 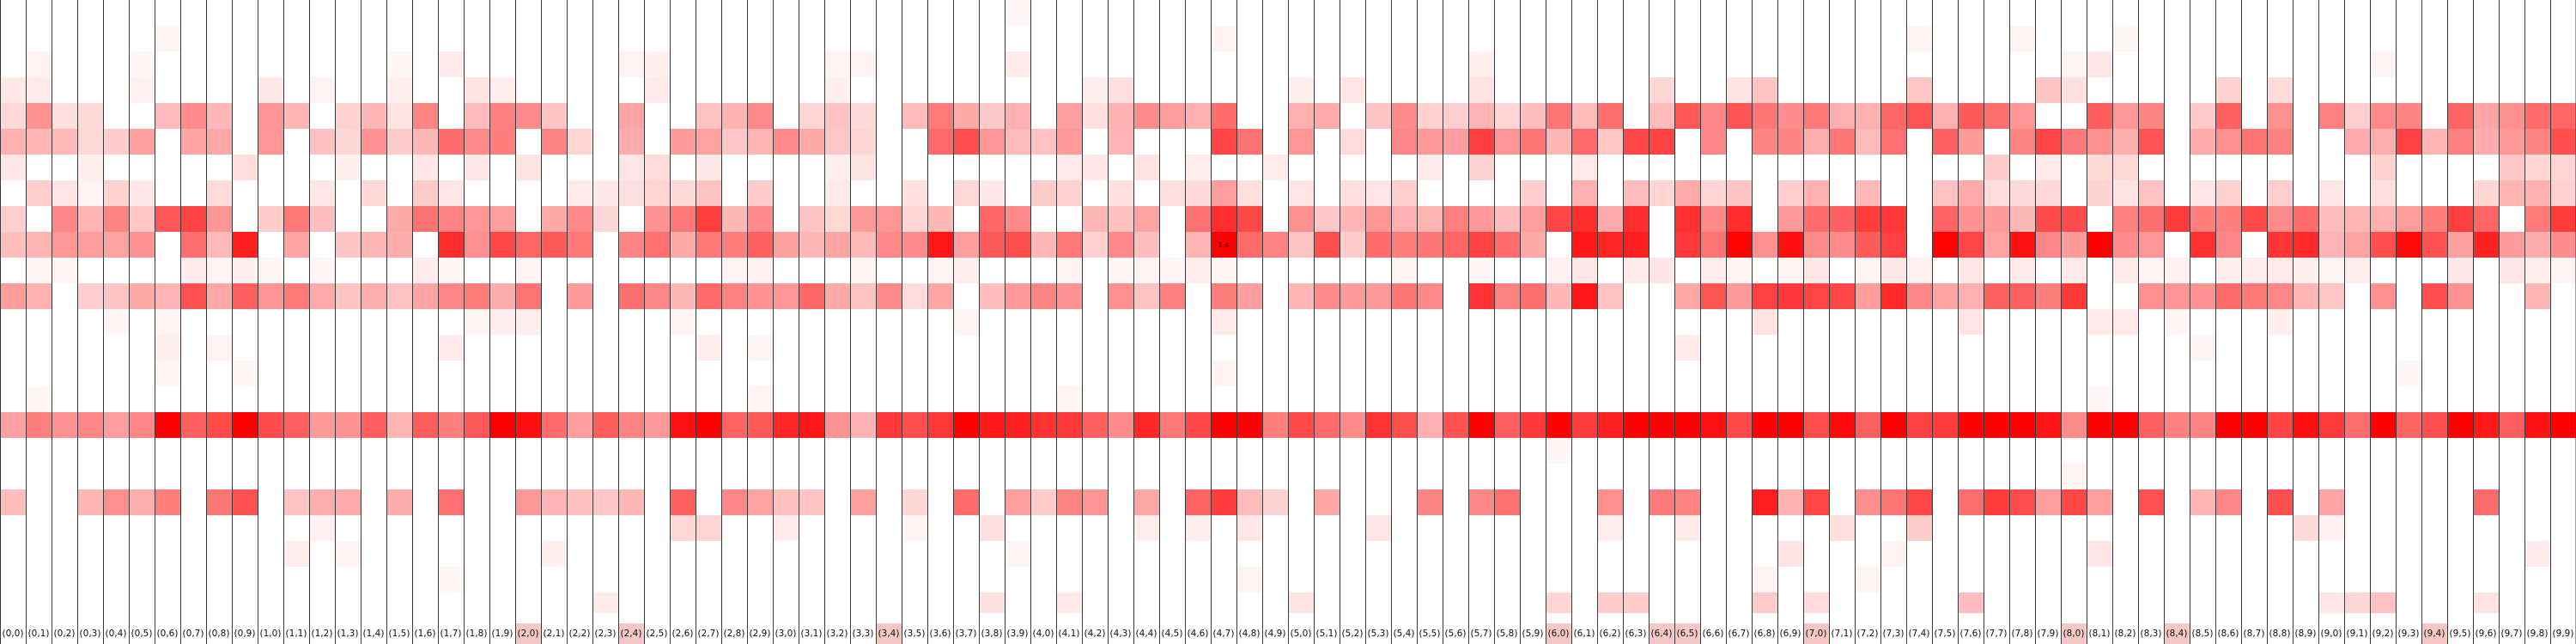 What do you see at coordinates (374, 634) in the screenshot?
I see `column-label: (1,4)` at bounding box center [374, 634].